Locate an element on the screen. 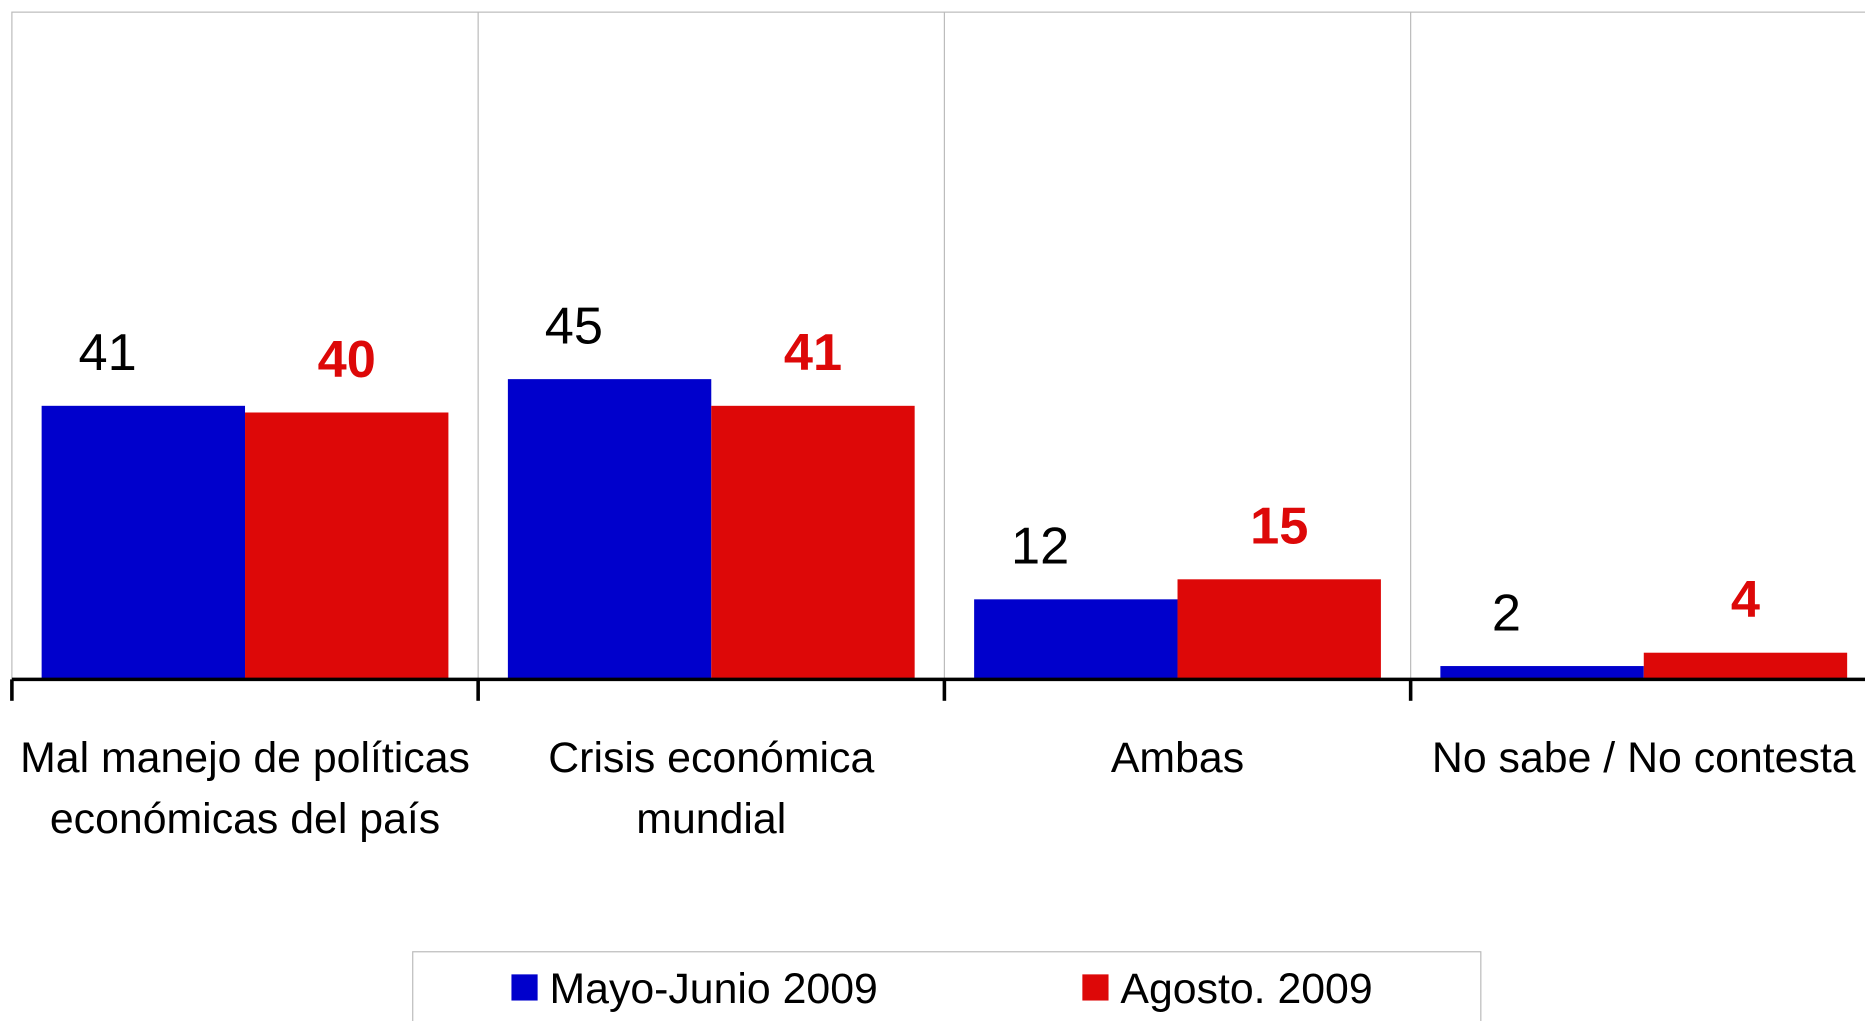  x-tick-label-box: Crisis económica mundial is located at coordinates (711, 787).